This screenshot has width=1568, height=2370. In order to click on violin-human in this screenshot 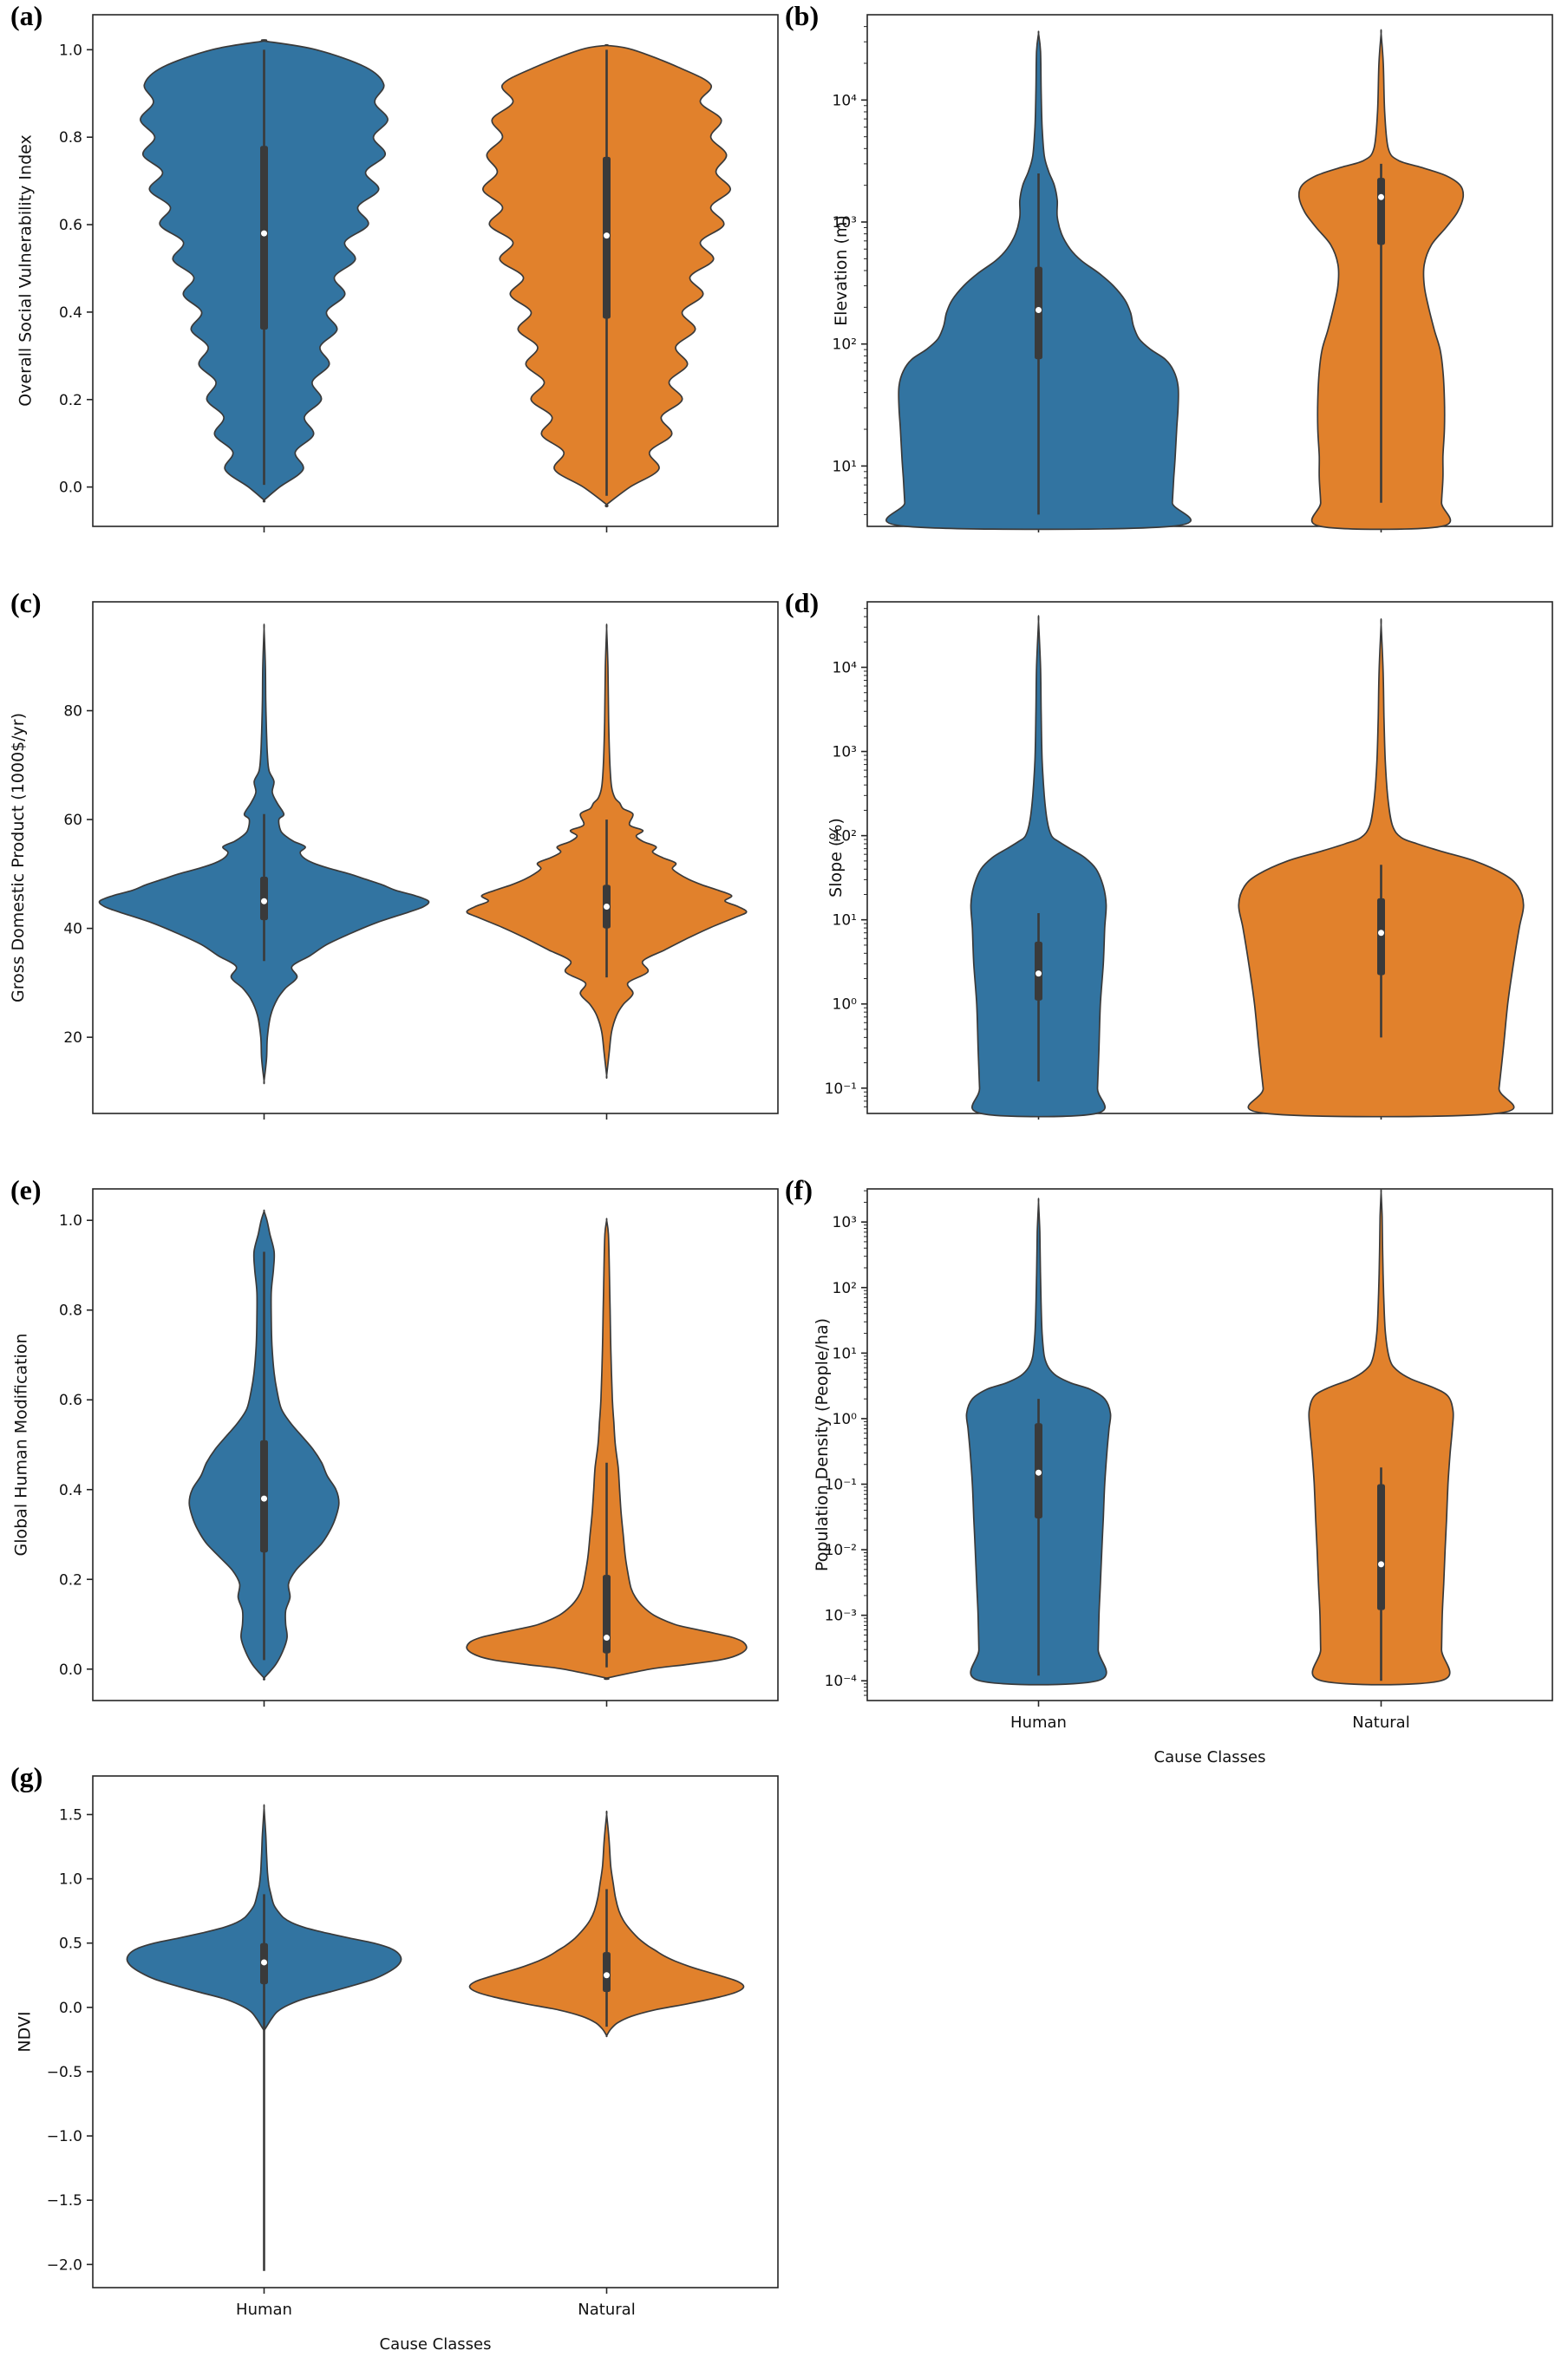, I will do `click(1038, 866)`.